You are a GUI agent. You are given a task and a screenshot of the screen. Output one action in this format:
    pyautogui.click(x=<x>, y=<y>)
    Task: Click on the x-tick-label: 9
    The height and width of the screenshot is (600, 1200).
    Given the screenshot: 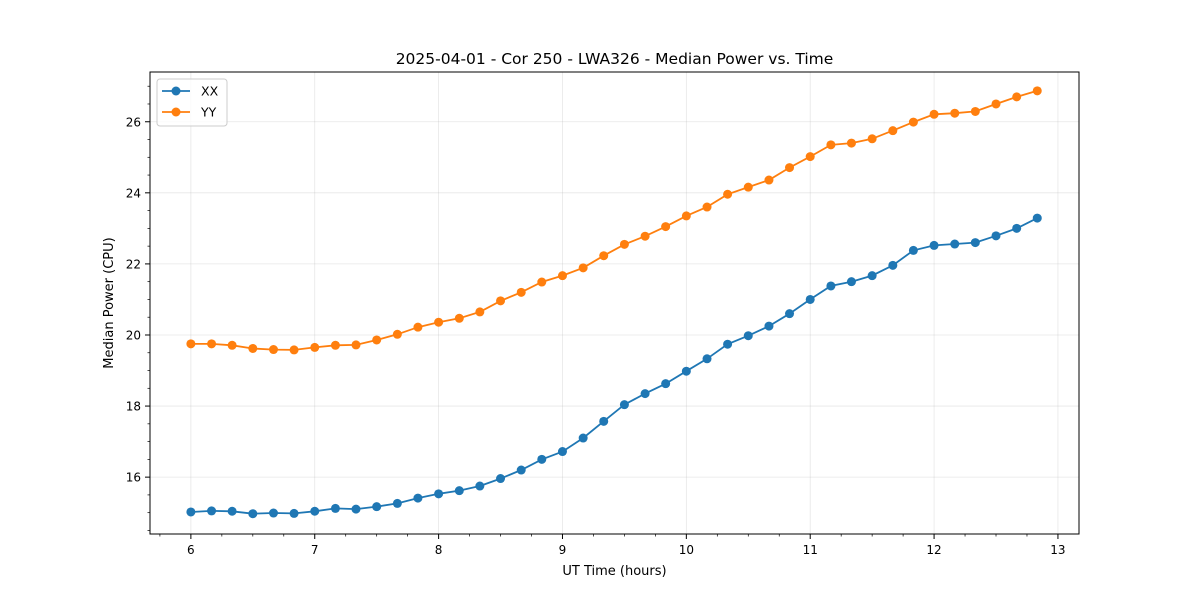 What is the action you would take?
    pyautogui.click(x=563, y=550)
    